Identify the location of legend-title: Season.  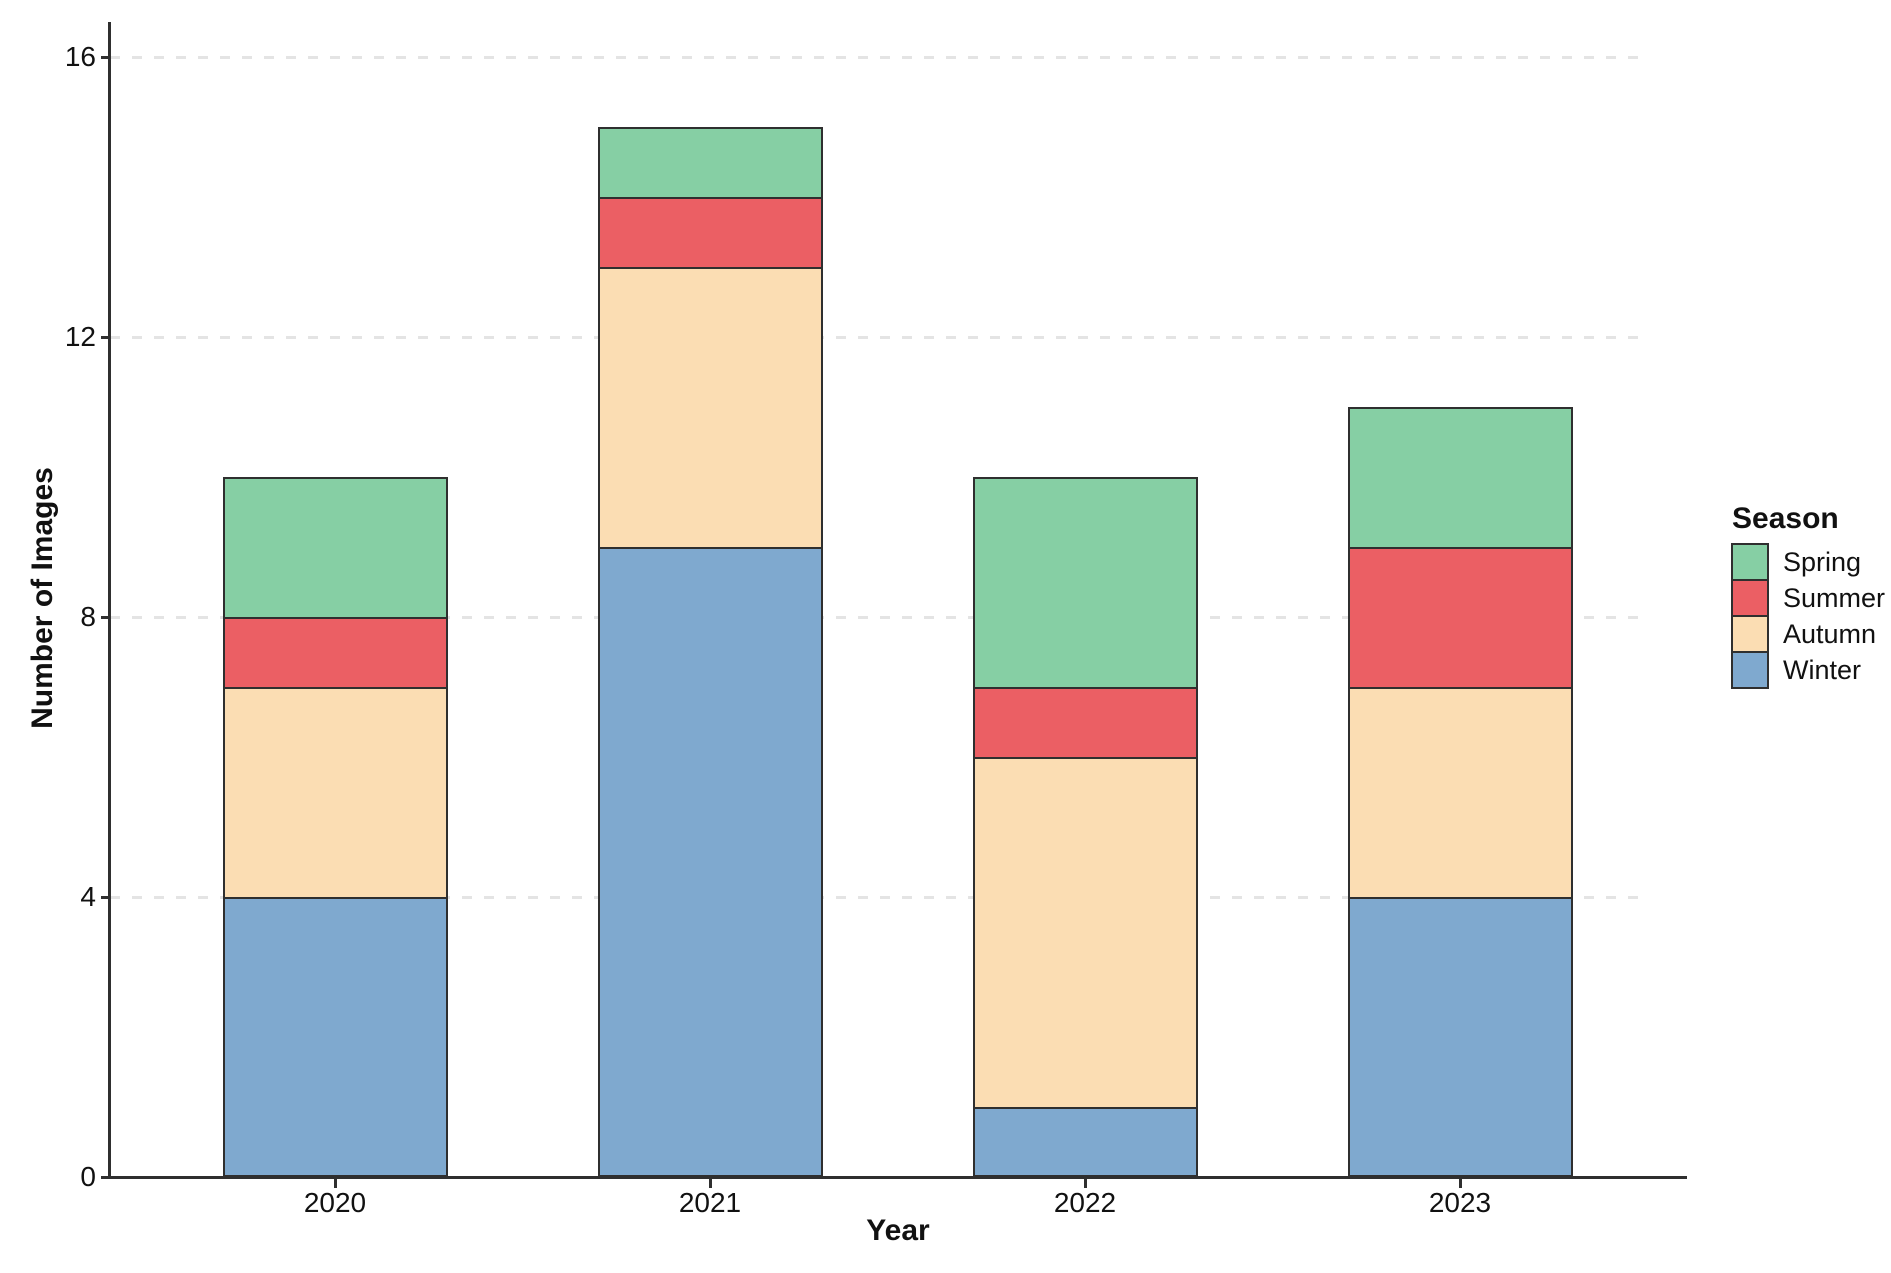
(1785, 518).